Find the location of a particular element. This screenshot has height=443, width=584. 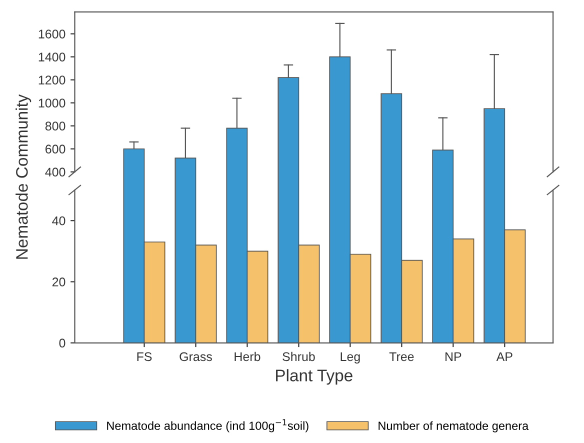

x-axis-title: Plant Type is located at coordinates (314, 377).